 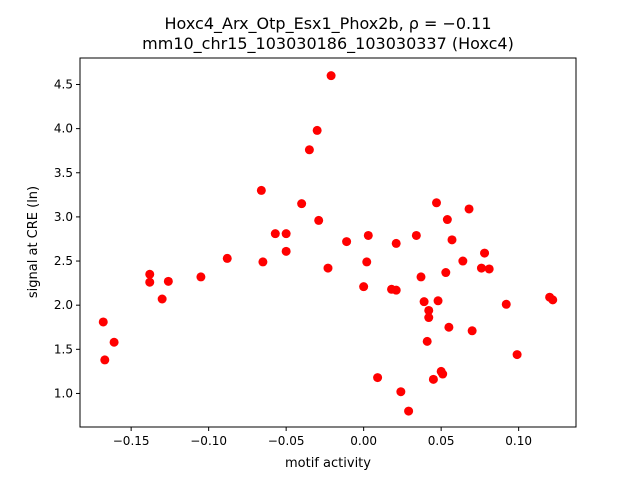 I want to click on y-tick-label: 3.5, so click(x=63, y=173).